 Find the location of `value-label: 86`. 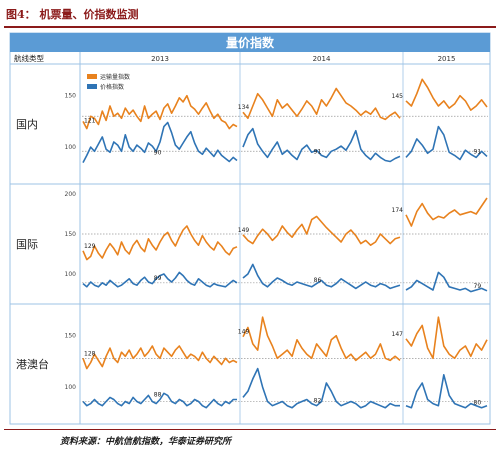

value-label: 86 is located at coordinates (318, 280).